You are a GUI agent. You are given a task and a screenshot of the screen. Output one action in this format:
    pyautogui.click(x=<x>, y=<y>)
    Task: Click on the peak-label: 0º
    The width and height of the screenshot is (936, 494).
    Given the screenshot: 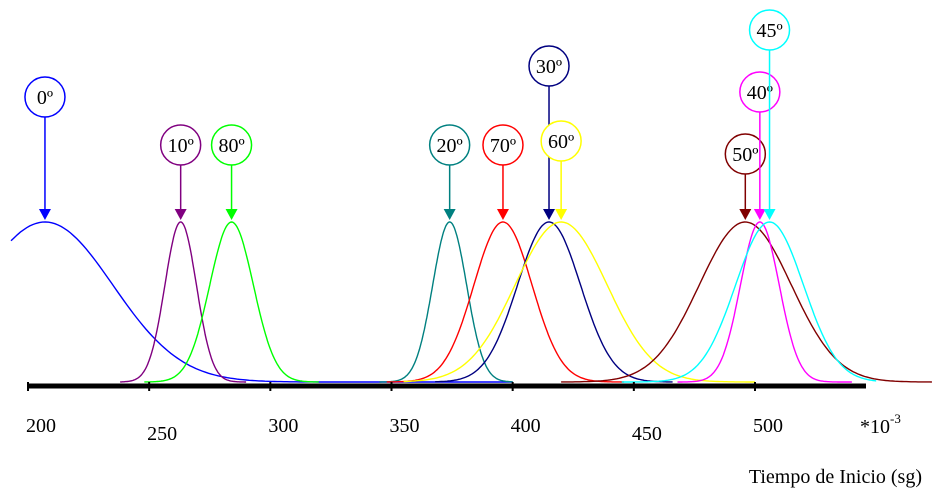 What is the action you would take?
    pyautogui.click(x=45, y=98)
    